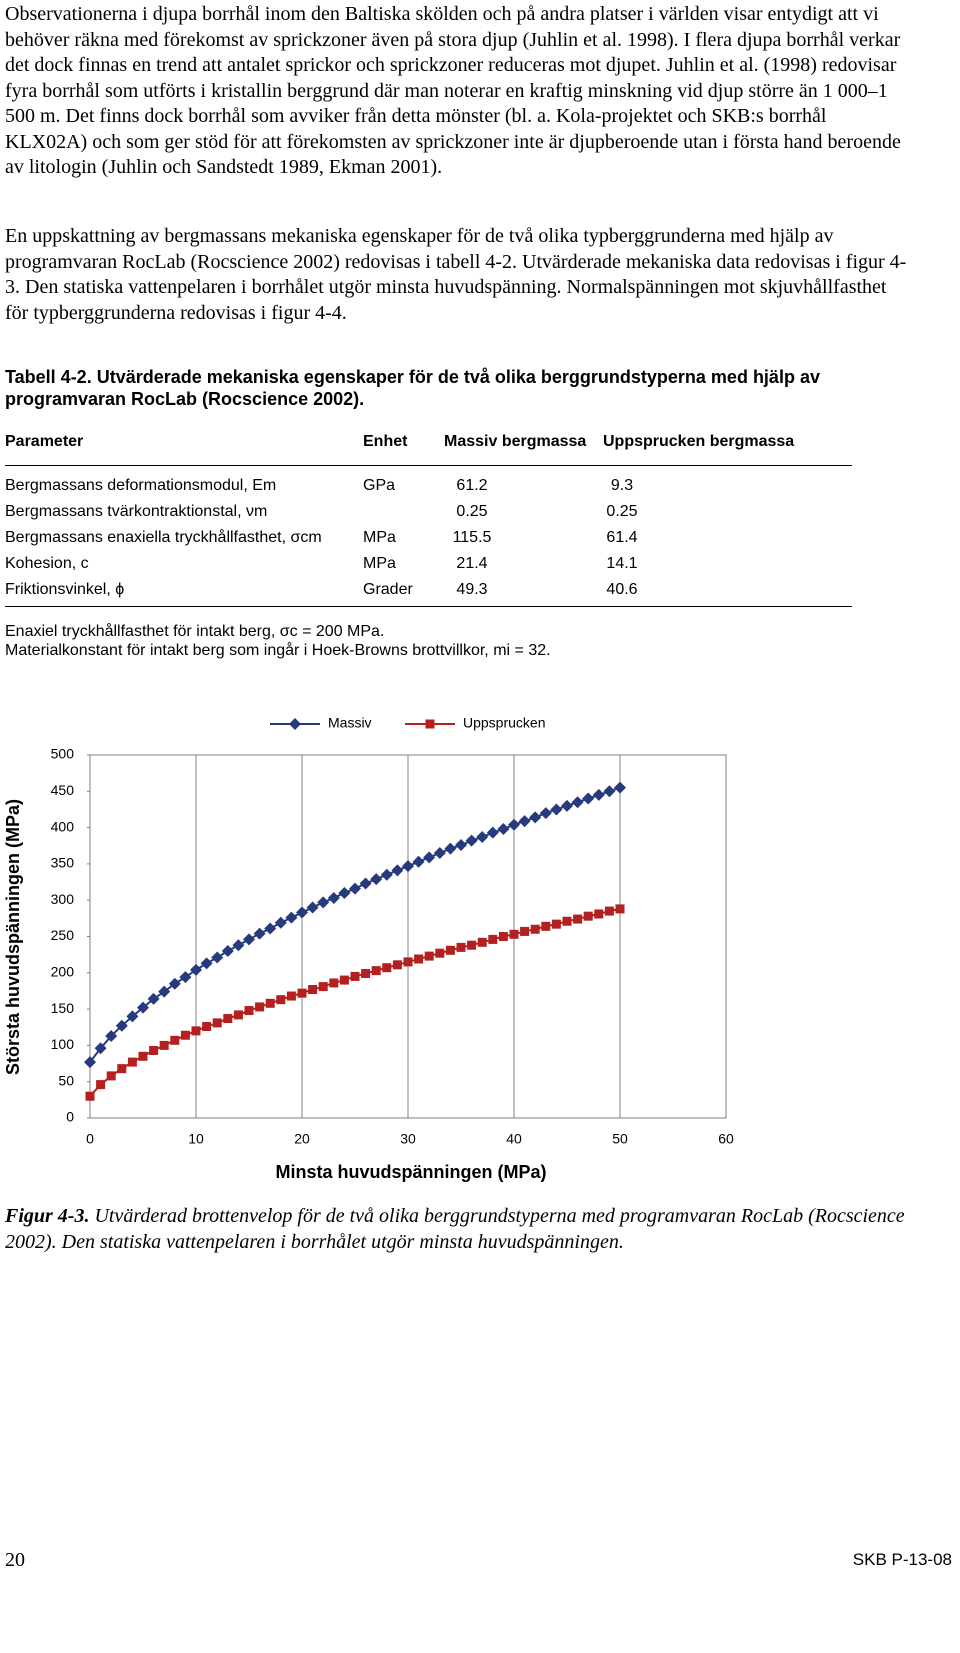  I want to click on x-axis-label: Minsta huvudspänningen (MPa), so click(410, 1172).